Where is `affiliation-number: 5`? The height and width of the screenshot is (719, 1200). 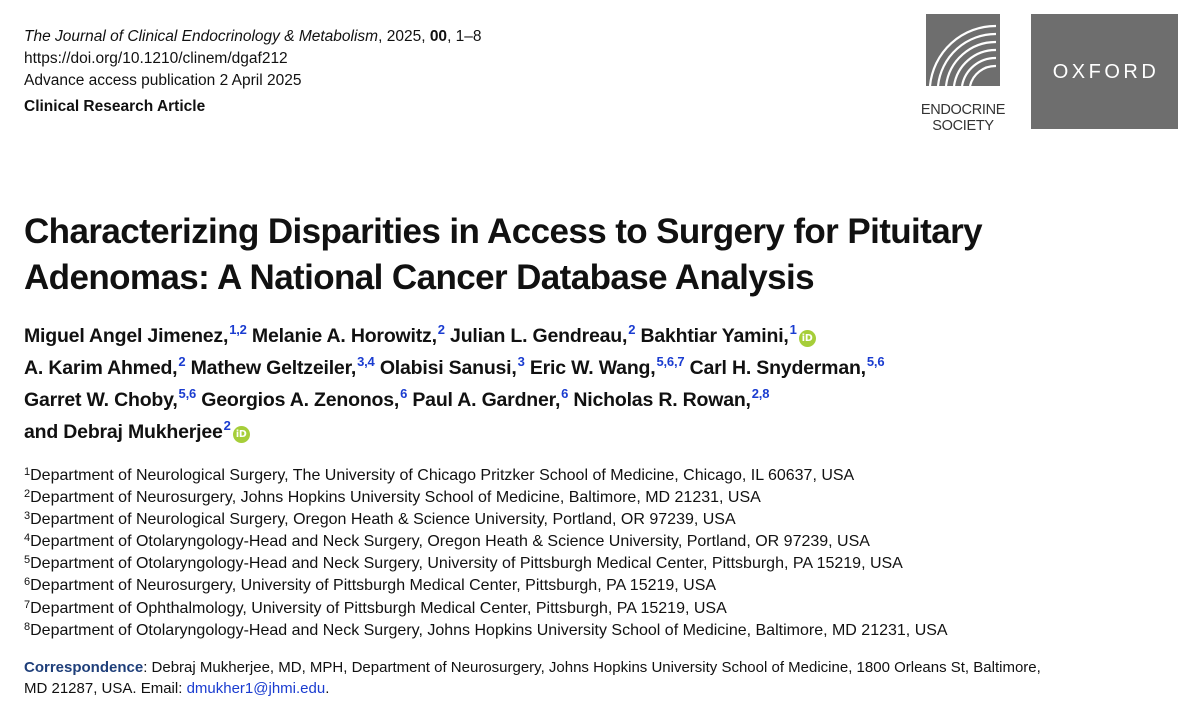
affiliation-number: 5 is located at coordinates (27, 560).